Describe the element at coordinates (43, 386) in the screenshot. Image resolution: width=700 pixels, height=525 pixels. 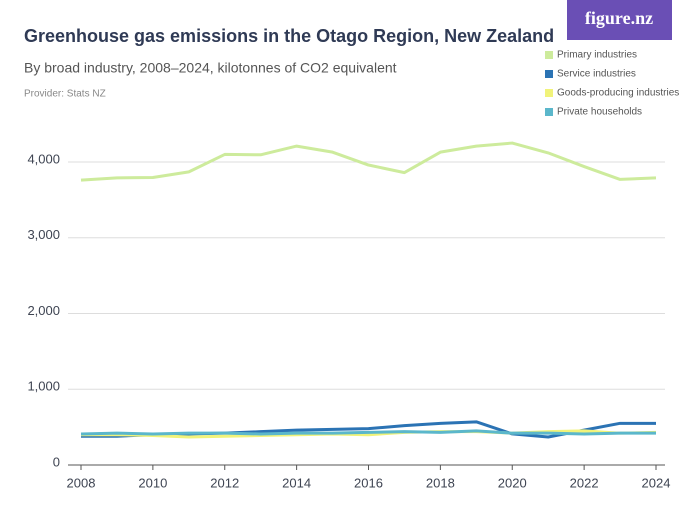
I see `y-tick-label: 1,000` at that location.